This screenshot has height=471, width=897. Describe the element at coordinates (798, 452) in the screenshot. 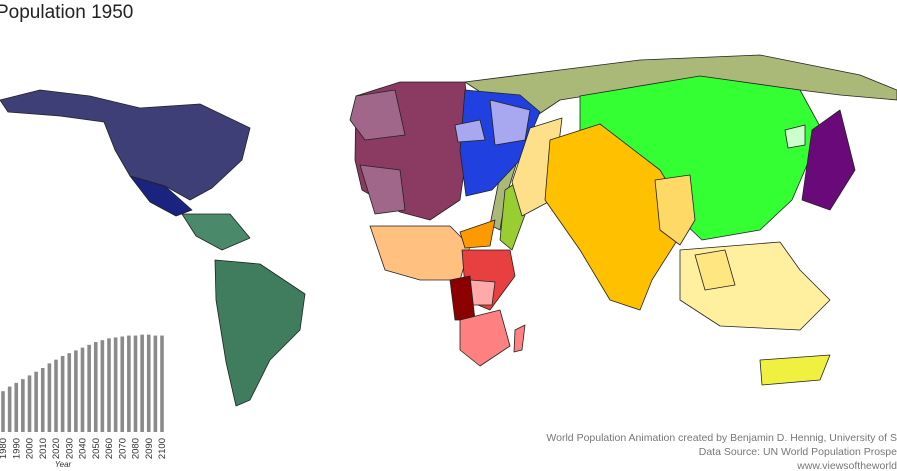

I see `credit: Data Source: UN World Population Prospe` at that location.